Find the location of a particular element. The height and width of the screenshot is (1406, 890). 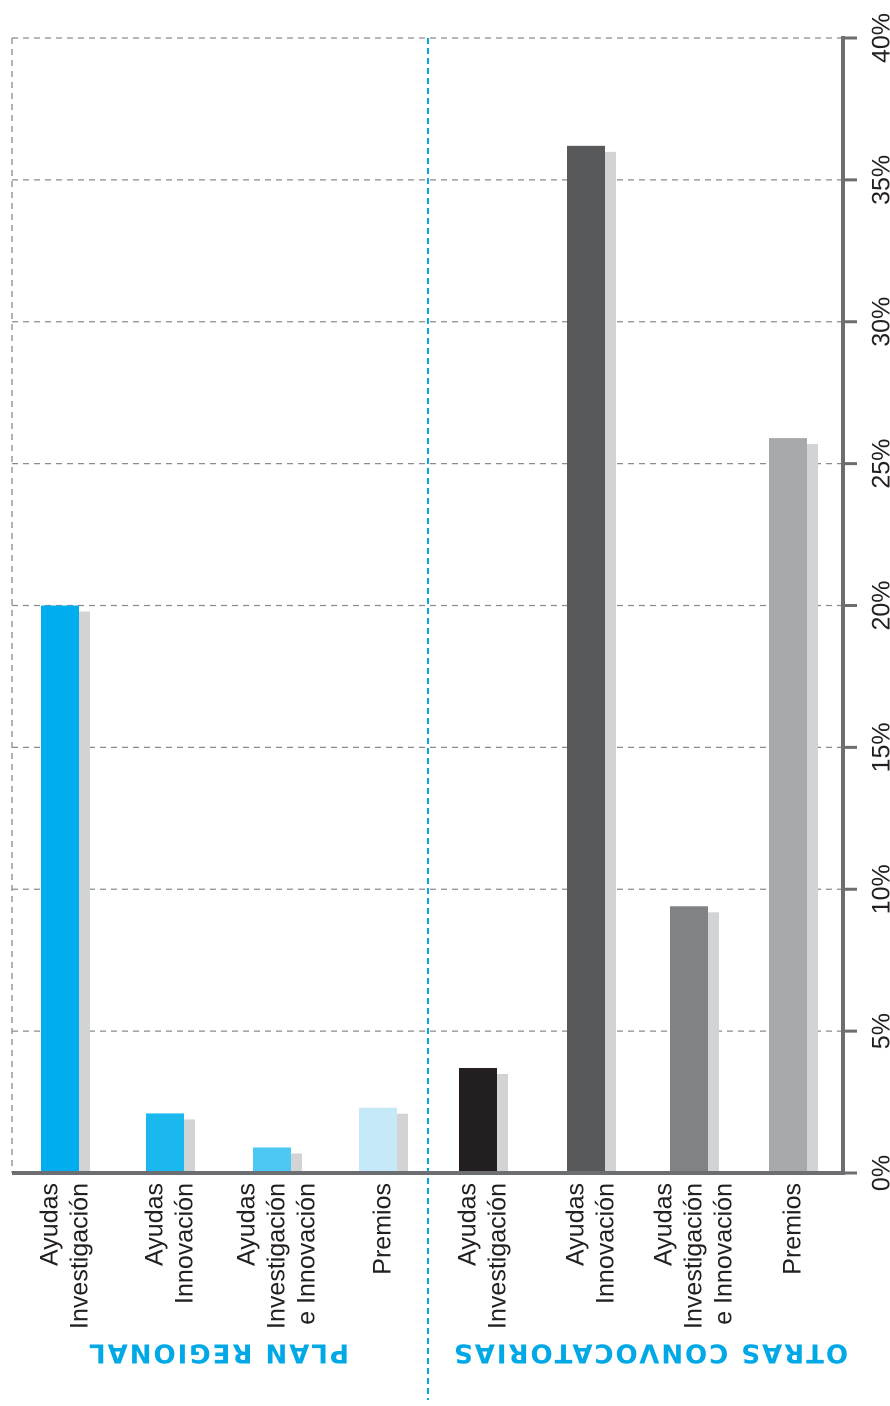

tick-label: 5% is located at coordinates (879, 1031).